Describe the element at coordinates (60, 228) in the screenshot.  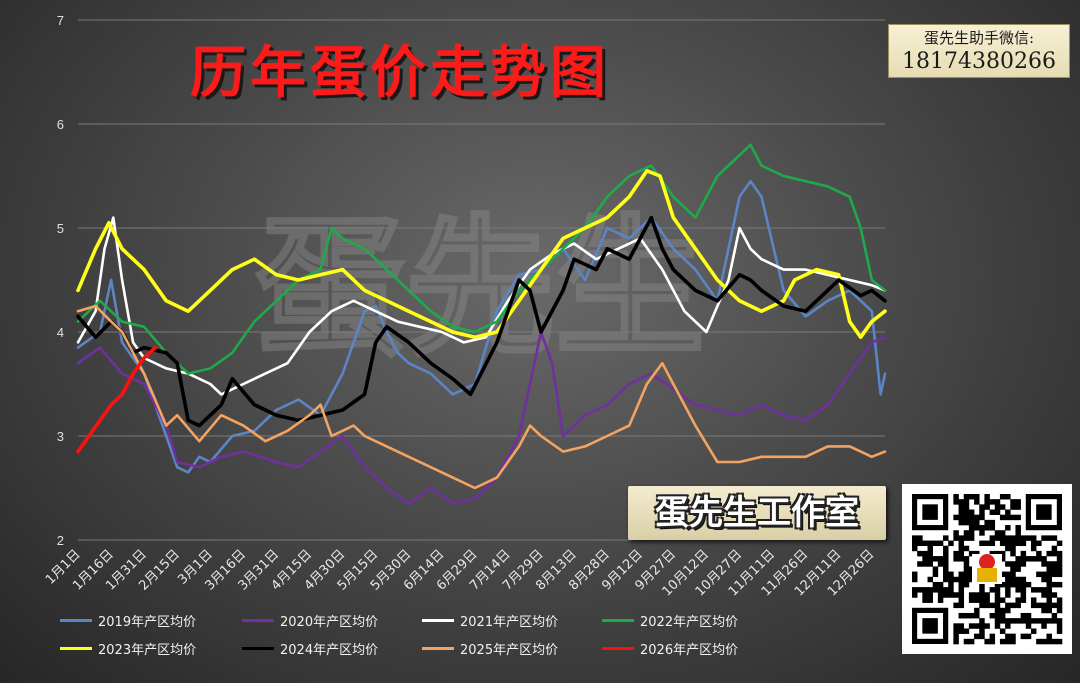
I see `y-tick-label: 5` at that location.